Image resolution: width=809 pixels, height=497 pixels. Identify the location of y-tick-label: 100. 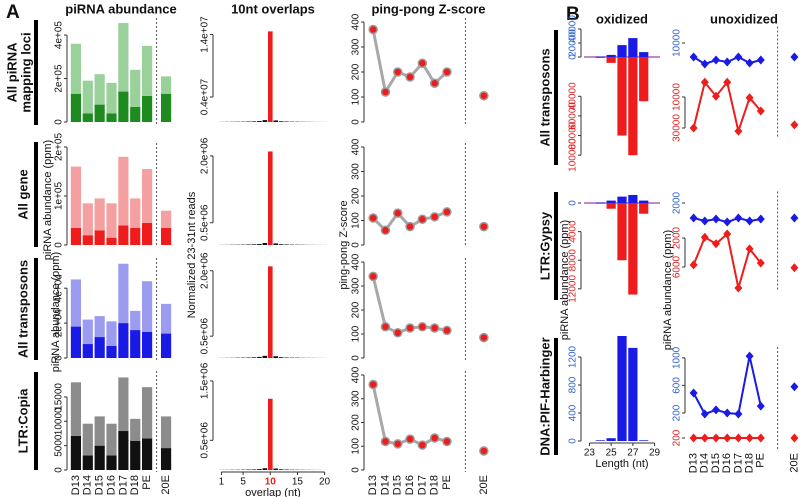
(356, 333).